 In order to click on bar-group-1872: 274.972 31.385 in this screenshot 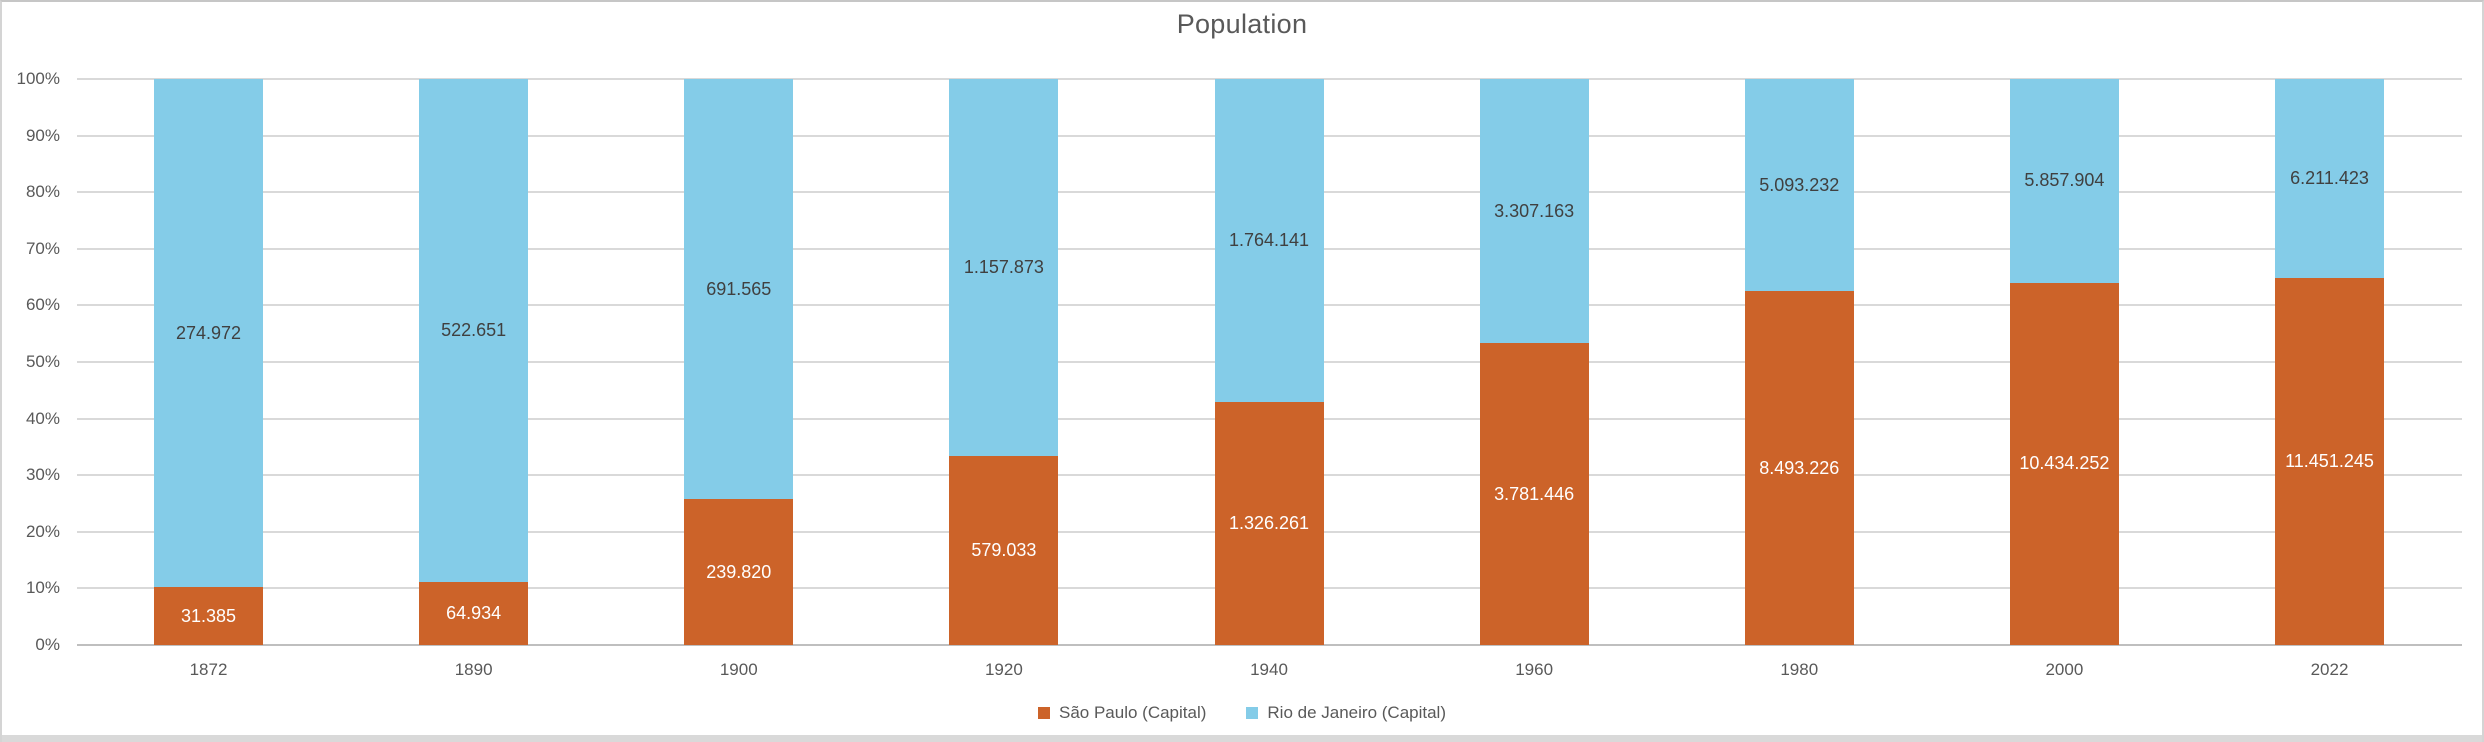, I will do `click(208, 362)`.